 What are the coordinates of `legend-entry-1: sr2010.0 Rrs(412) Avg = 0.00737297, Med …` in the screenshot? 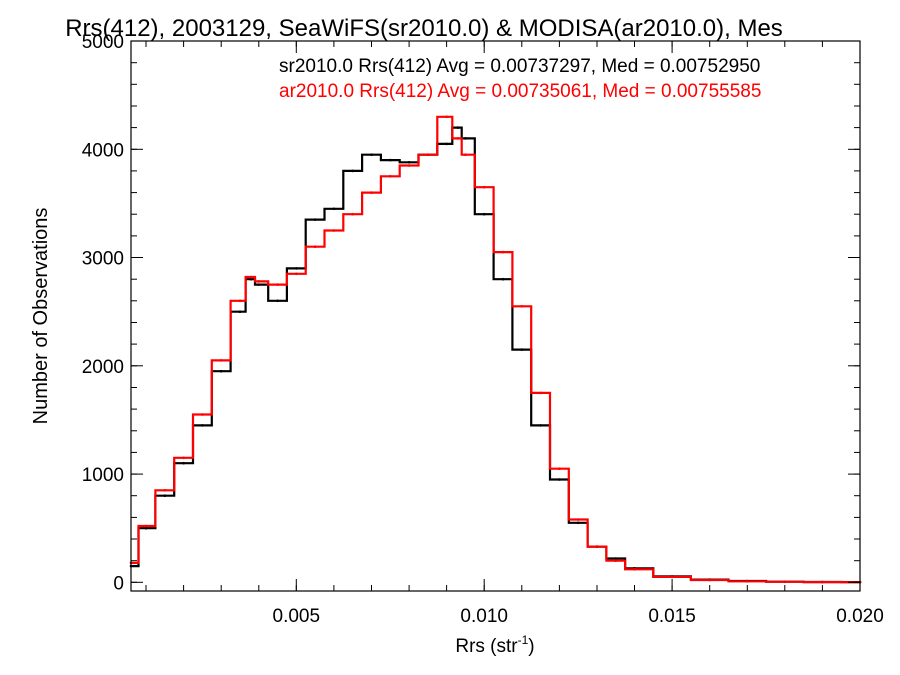 It's located at (519, 66).